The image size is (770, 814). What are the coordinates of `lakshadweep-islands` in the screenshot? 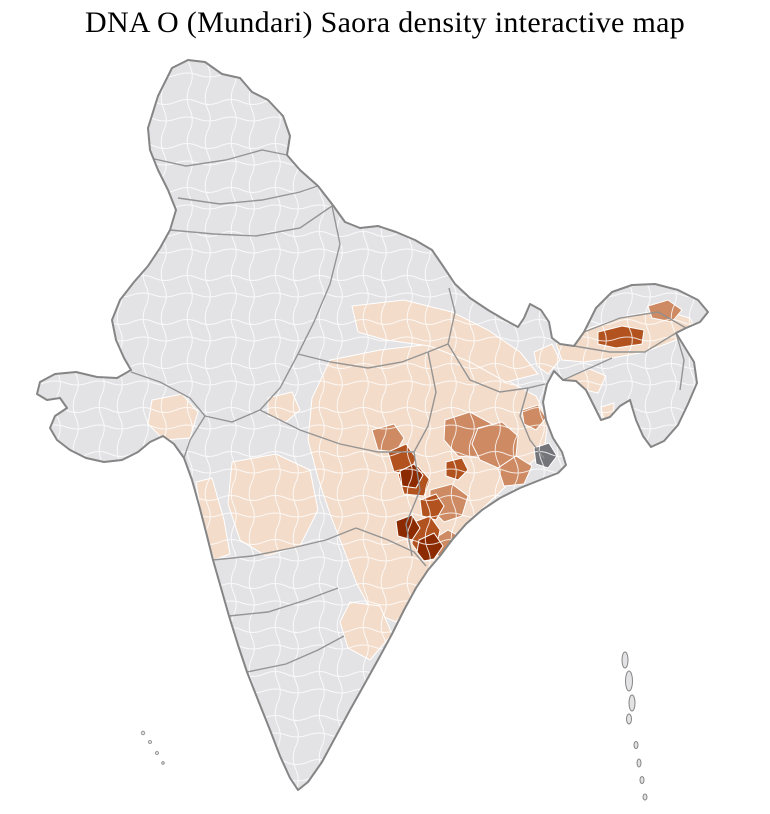 It's located at (152, 747).